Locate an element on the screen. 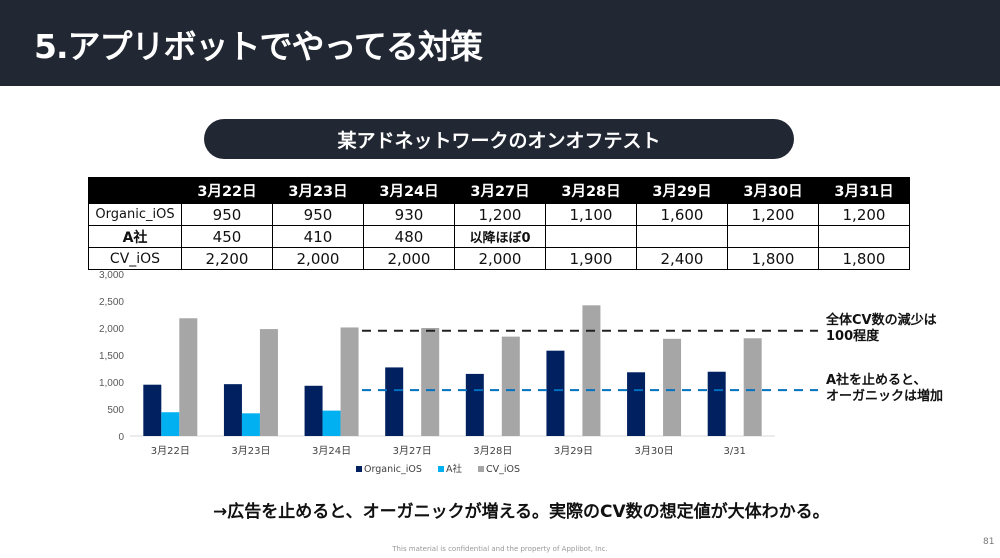 The image size is (1000, 558). page-number: 81 is located at coordinates (989, 542).